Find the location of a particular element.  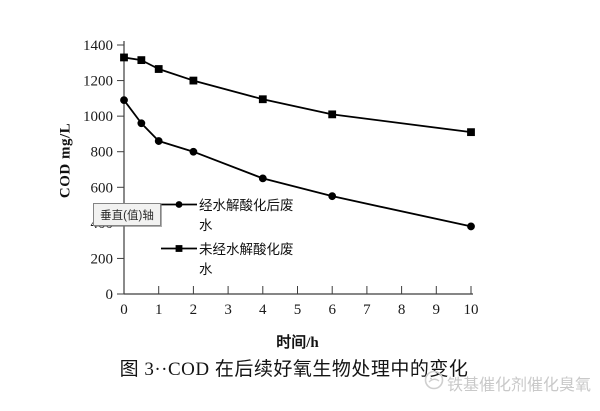

legend-item-acidified: 经水解酸化后废水 is located at coordinates (230, 216).